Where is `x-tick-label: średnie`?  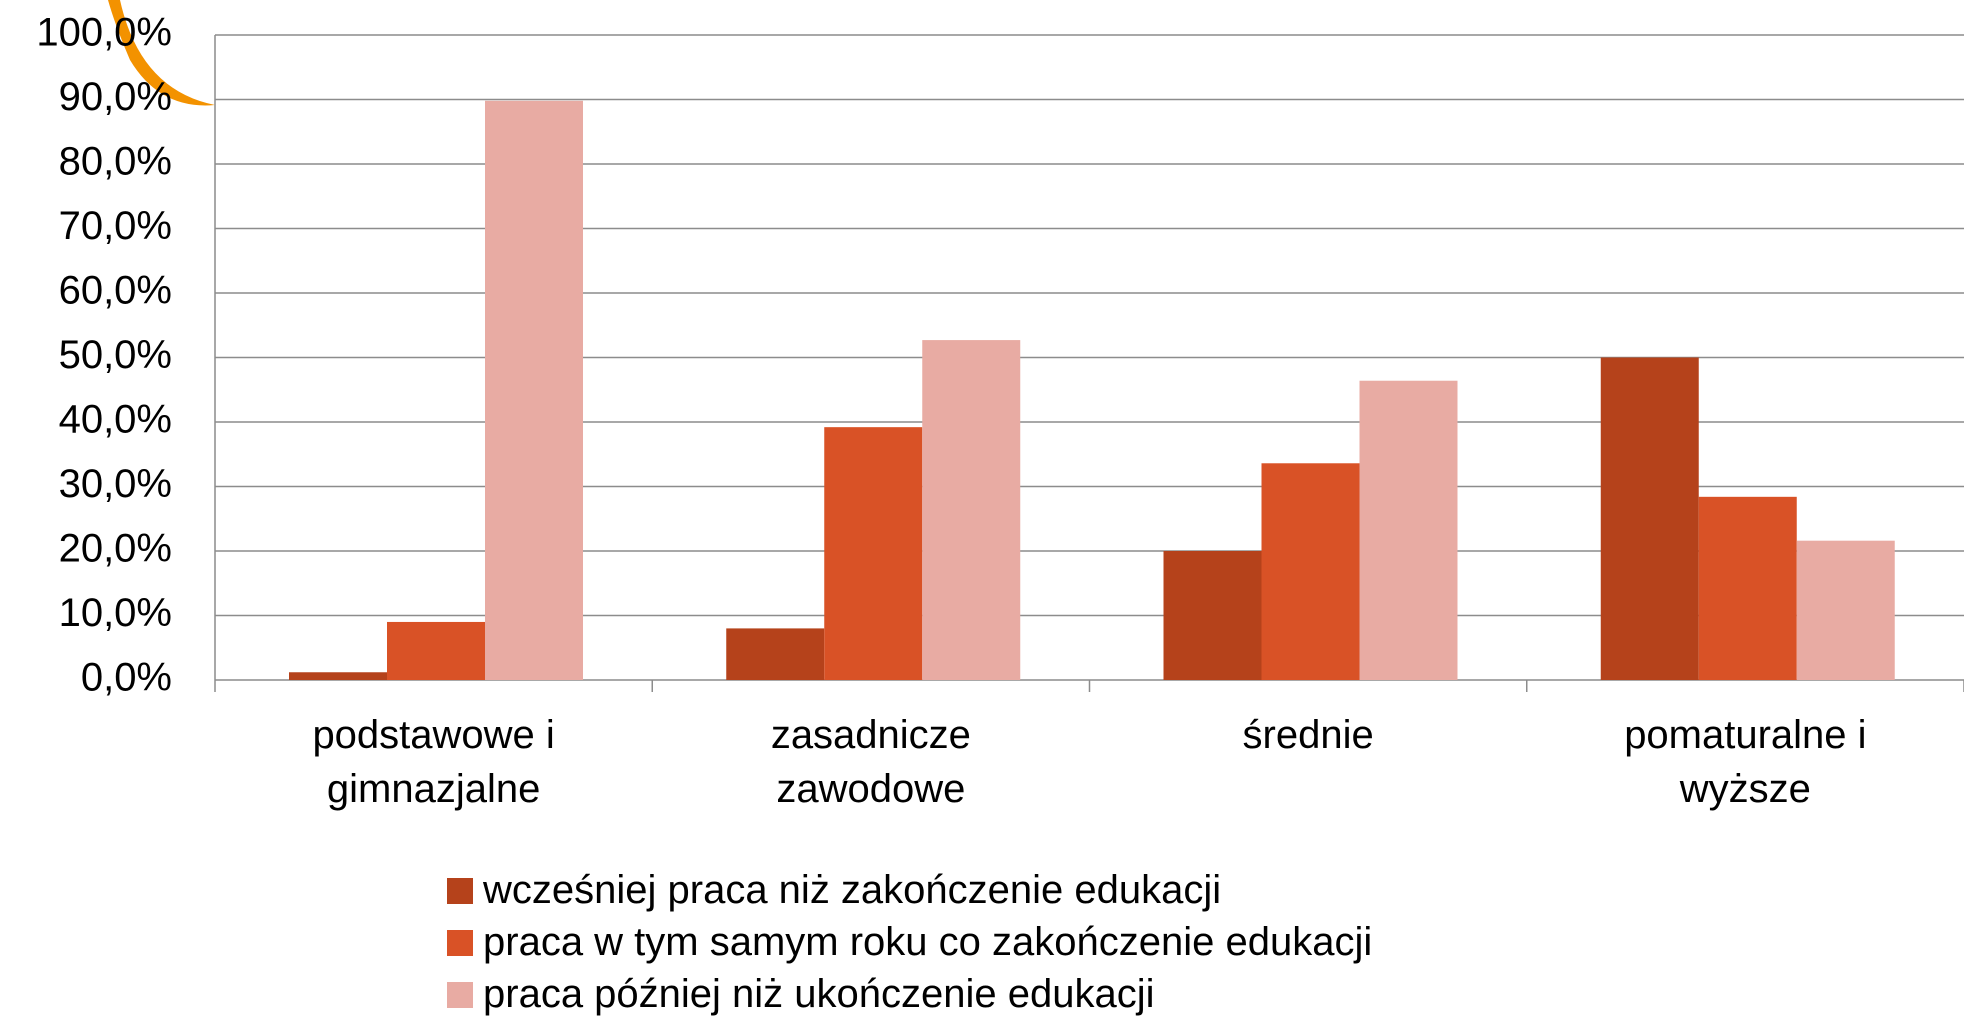 x-tick-label: średnie is located at coordinates (1308, 735).